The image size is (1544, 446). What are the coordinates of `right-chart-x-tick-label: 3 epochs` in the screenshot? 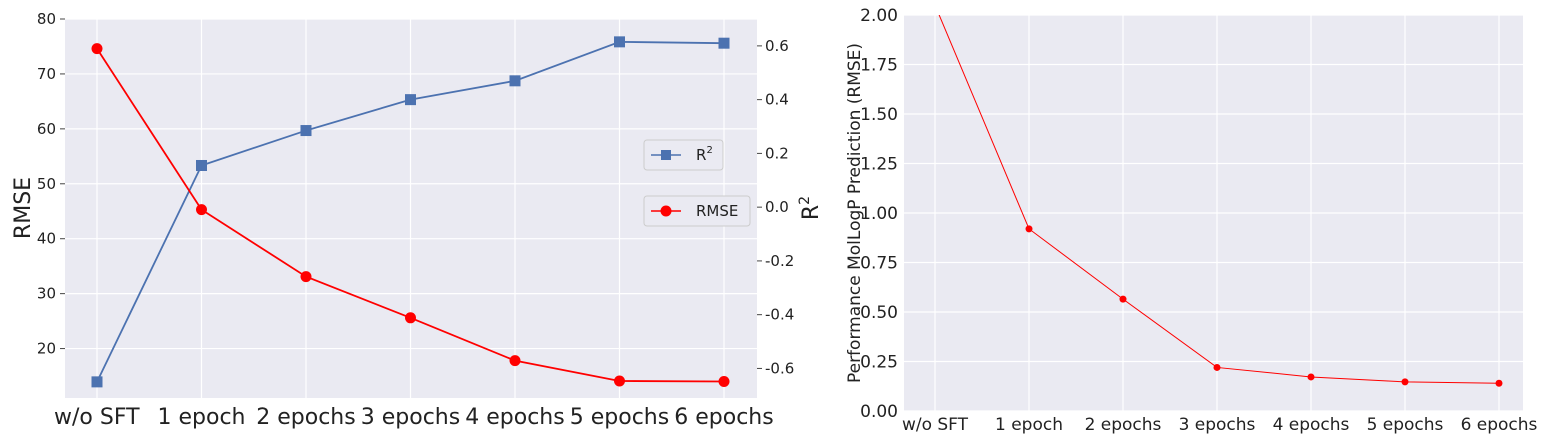 It's located at (1217, 425).